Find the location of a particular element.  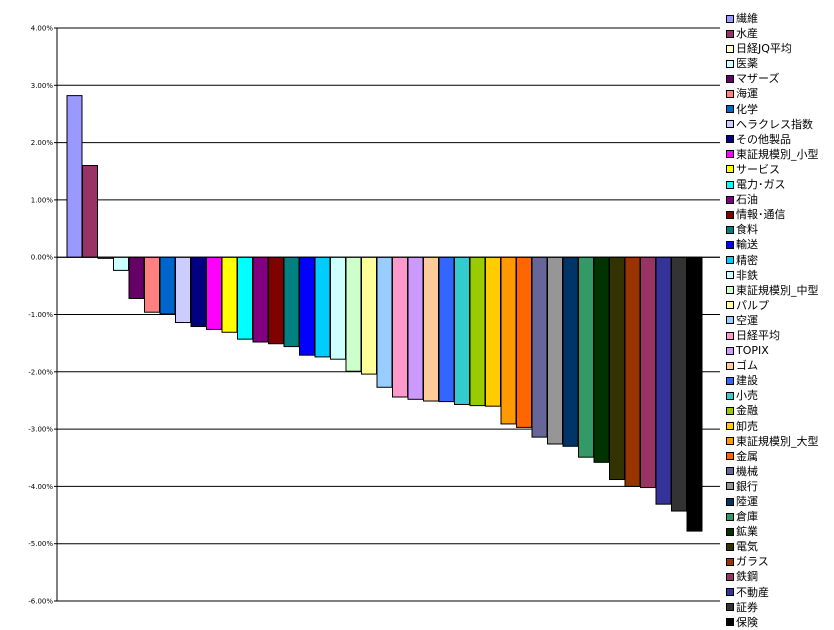

legend-item: 不動産 is located at coordinates (772, 592).